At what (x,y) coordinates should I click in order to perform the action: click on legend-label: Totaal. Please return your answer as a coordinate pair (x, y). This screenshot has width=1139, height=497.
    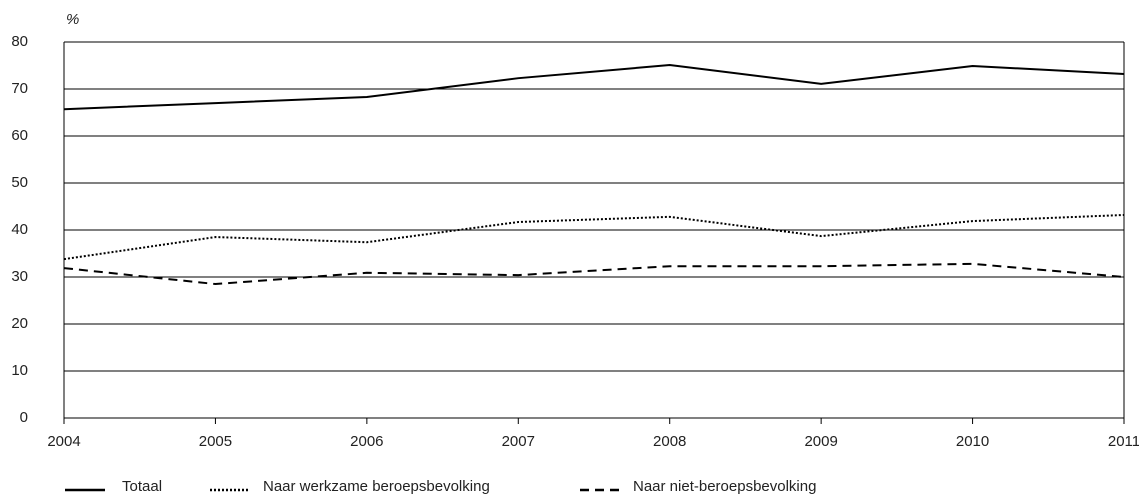
    Looking at the image, I should click on (142, 486).